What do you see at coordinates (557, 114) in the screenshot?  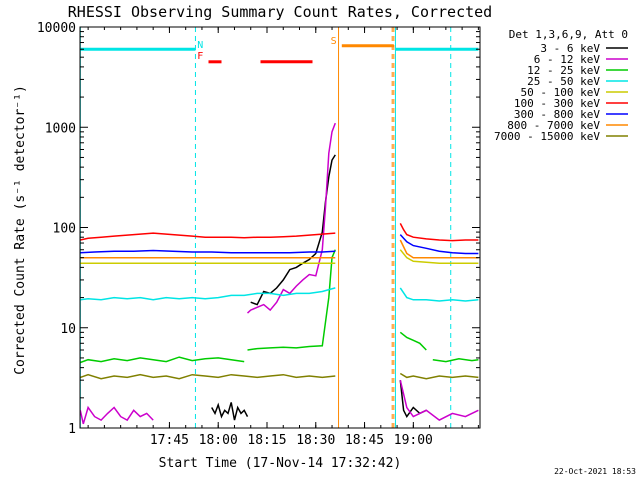 I see `legend-label-6: 300 - 800 keV` at bounding box center [557, 114].